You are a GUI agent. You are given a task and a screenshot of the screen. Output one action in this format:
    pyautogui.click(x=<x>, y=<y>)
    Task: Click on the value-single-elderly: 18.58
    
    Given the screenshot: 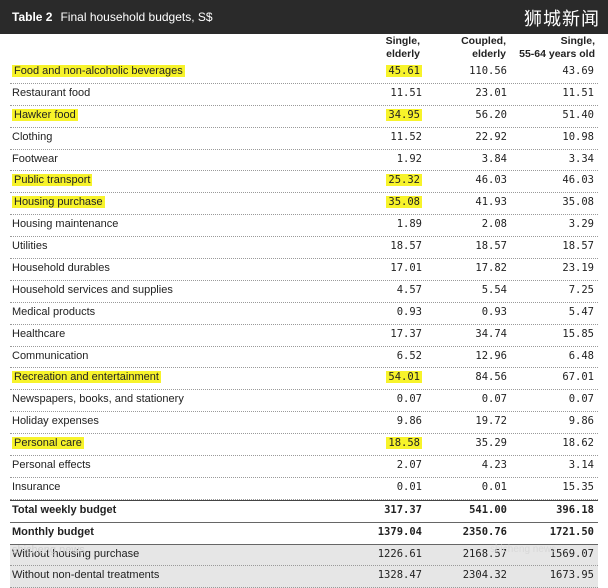 What is the action you would take?
    pyautogui.click(x=404, y=443)
    